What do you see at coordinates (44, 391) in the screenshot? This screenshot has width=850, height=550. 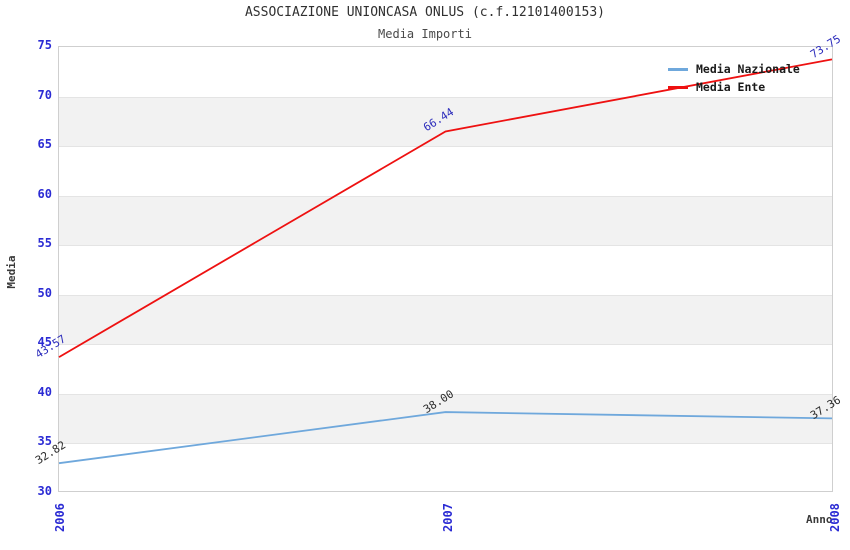 I see `y-axis-tick-label: 40` at bounding box center [44, 391].